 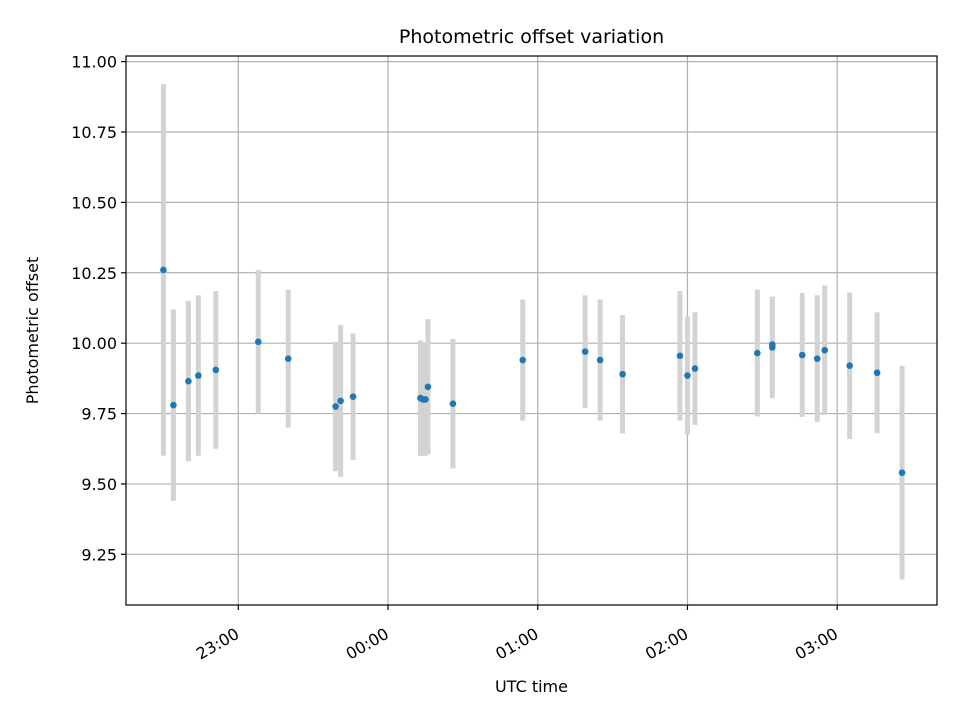 I want to click on y-axis-ticks: 9.25 9.50 9.75 10.00 10.25 10.50 10.75 11.00, so click(x=98, y=308).